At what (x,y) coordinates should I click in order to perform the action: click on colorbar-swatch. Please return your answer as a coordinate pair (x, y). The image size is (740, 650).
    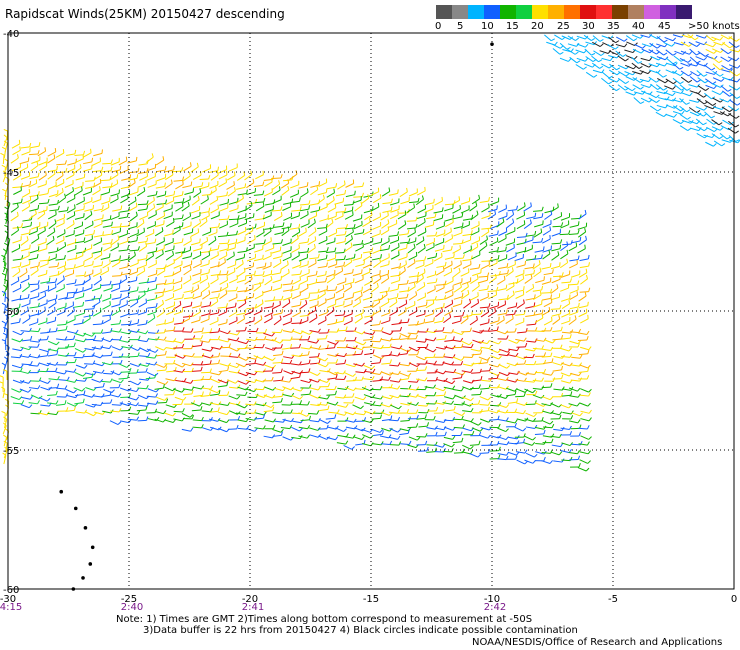
    Looking at the image, I should click on (604, 12).